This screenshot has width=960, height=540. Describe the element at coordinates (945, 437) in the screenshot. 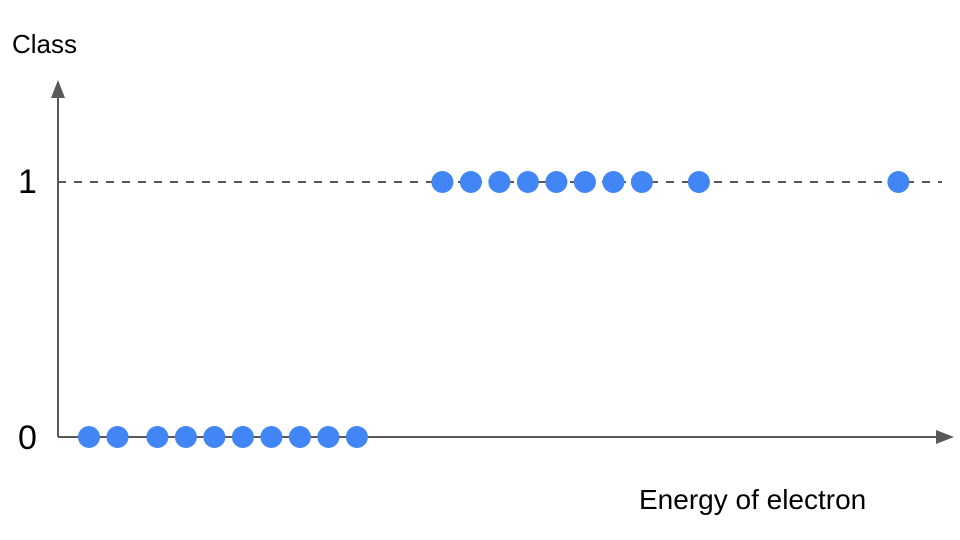

I see `x-axis-arrow-icon` at that location.